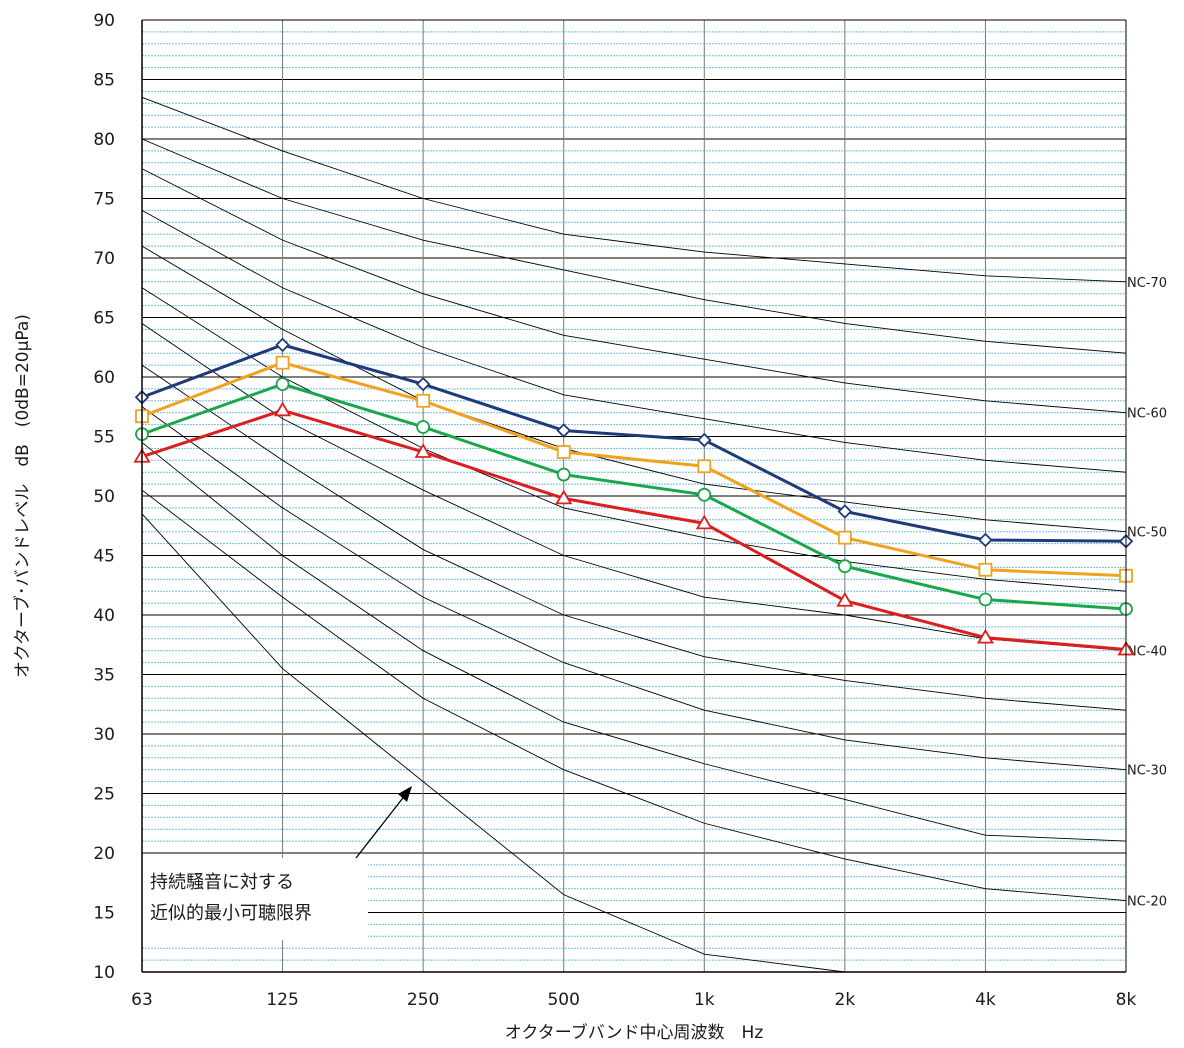  I want to click on annotation-box, so click(255, 899).